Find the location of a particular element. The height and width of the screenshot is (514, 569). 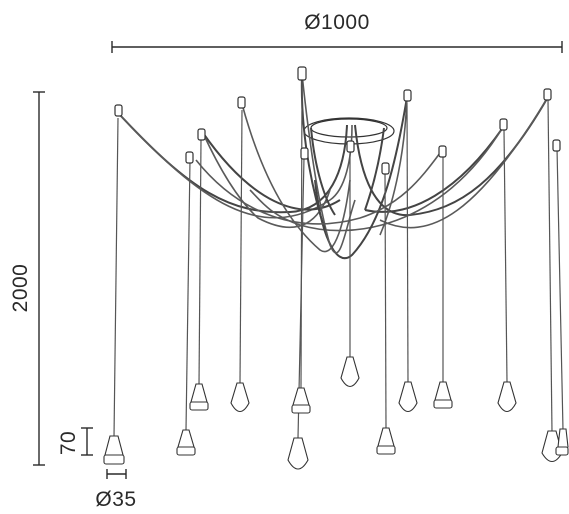

lamp-diameter-dimension: Ø35 is located at coordinates (115, 490).